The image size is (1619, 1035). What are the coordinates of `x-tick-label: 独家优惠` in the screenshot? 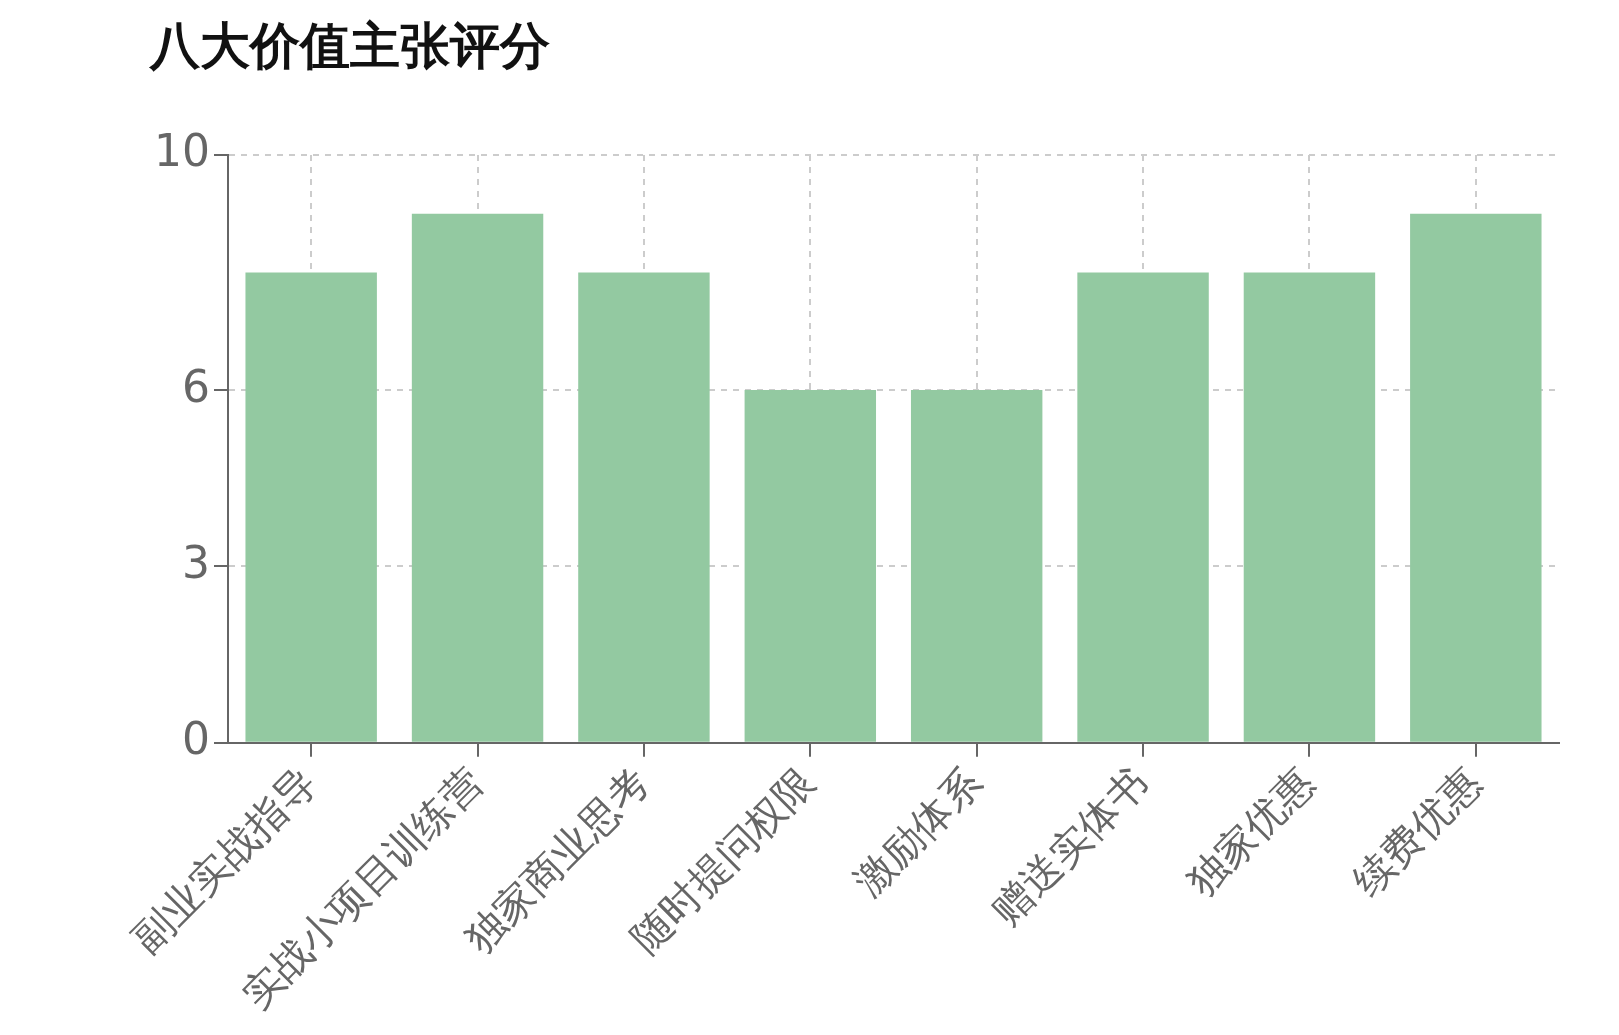 It's located at (1250, 831).